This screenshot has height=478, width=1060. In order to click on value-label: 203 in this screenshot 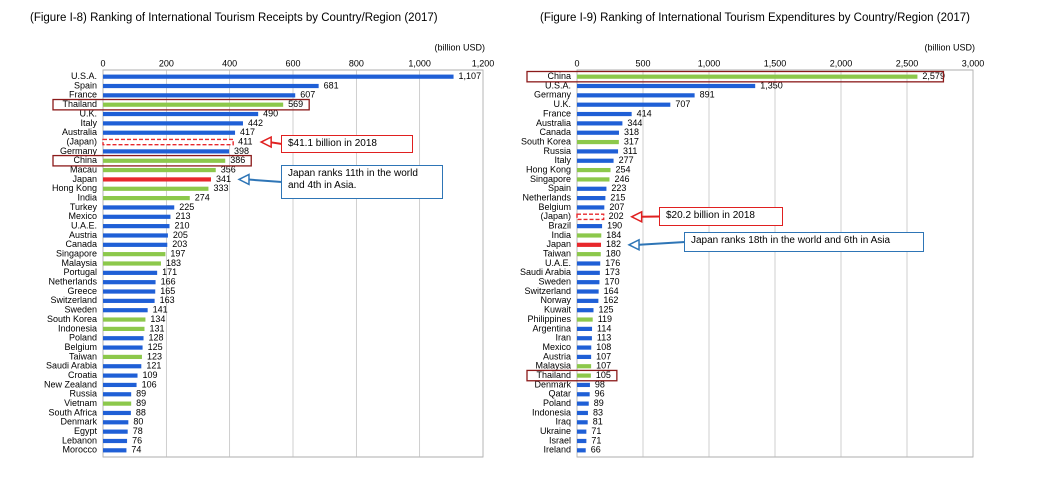, I will do `click(179, 244)`.